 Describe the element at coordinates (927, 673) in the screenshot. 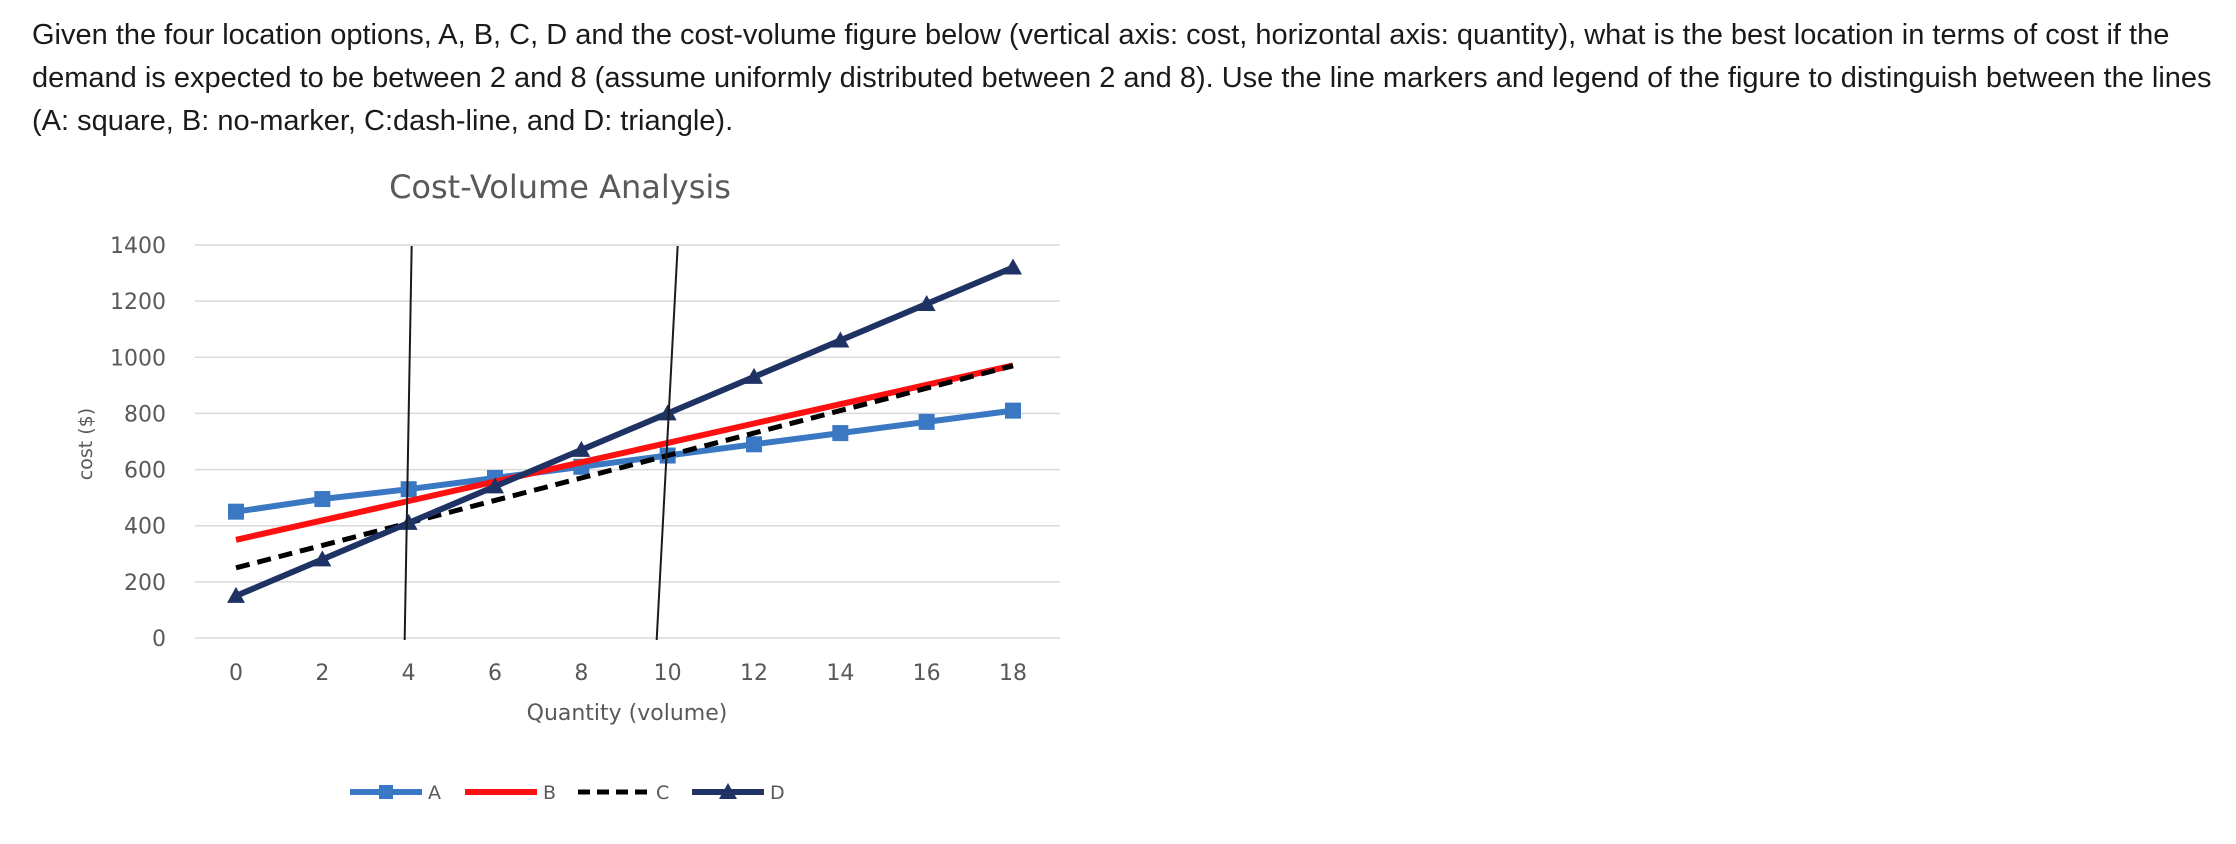

I see `x-tick-label-16: 16` at that location.